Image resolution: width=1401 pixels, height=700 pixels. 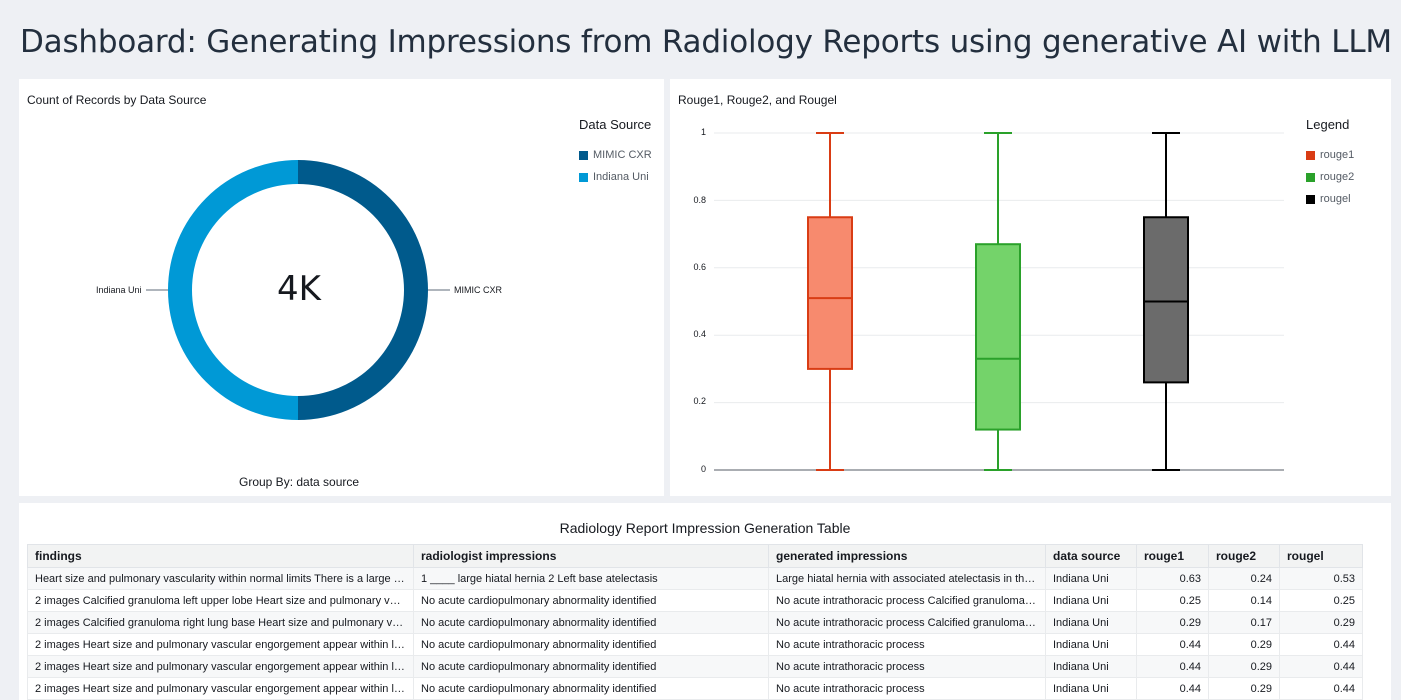 What do you see at coordinates (299, 289) in the screenshot?
I see `donut-center-value: 4K` at bounding box center [299, 289].